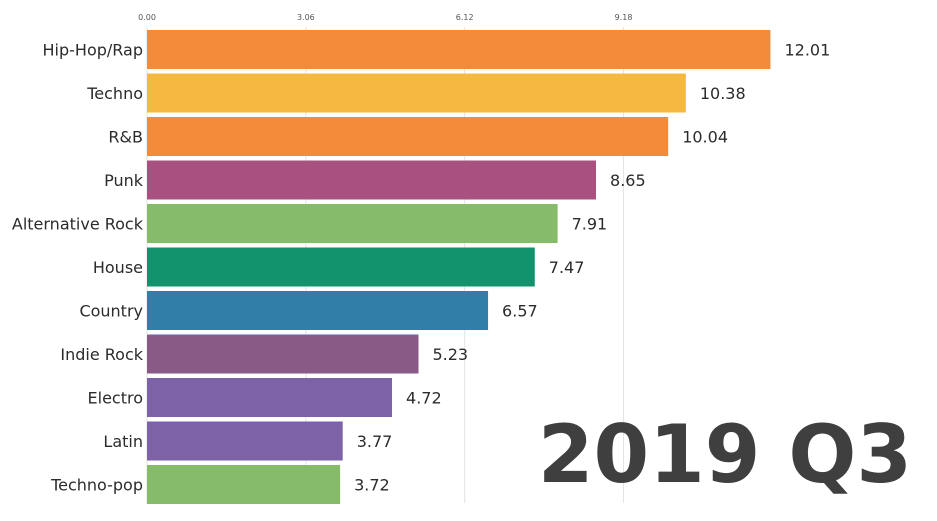 The image size is (937, 521). What do you see at coordinates (385, 17) in the screenshot?
I see `x-axis-ticks: 0.00 3.06 6.12 9.18` at bounding box center [385, 17].